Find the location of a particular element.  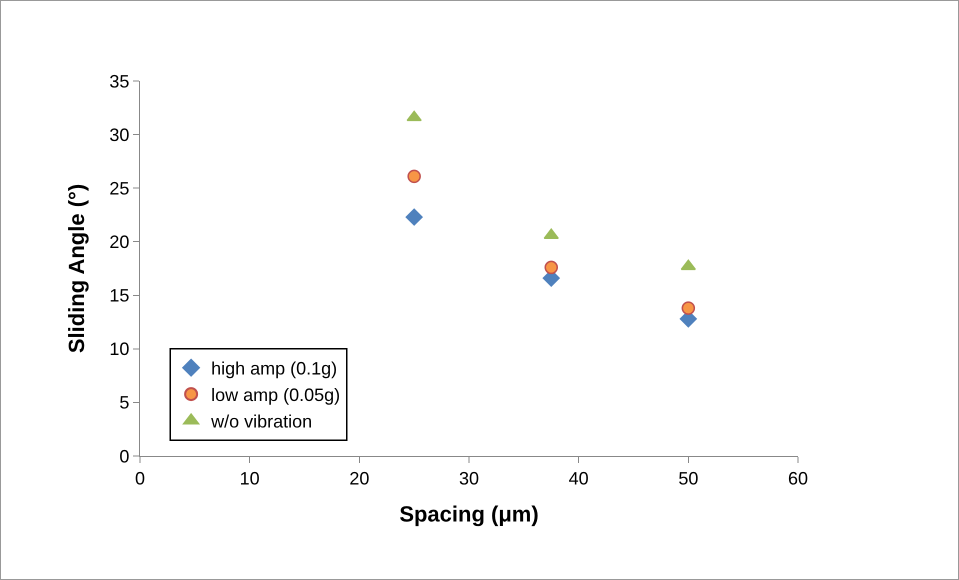

y-tick-label: 25 is located at coordinates (119, 188).